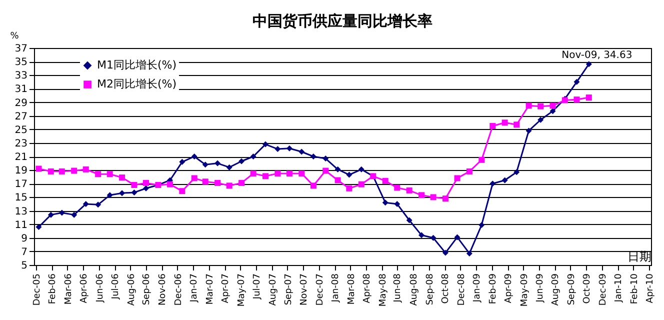 Image resolution: width=664 pixels, height=320 pixels. I want to click on x-tick-label: Jul-06, so click(116, 286).